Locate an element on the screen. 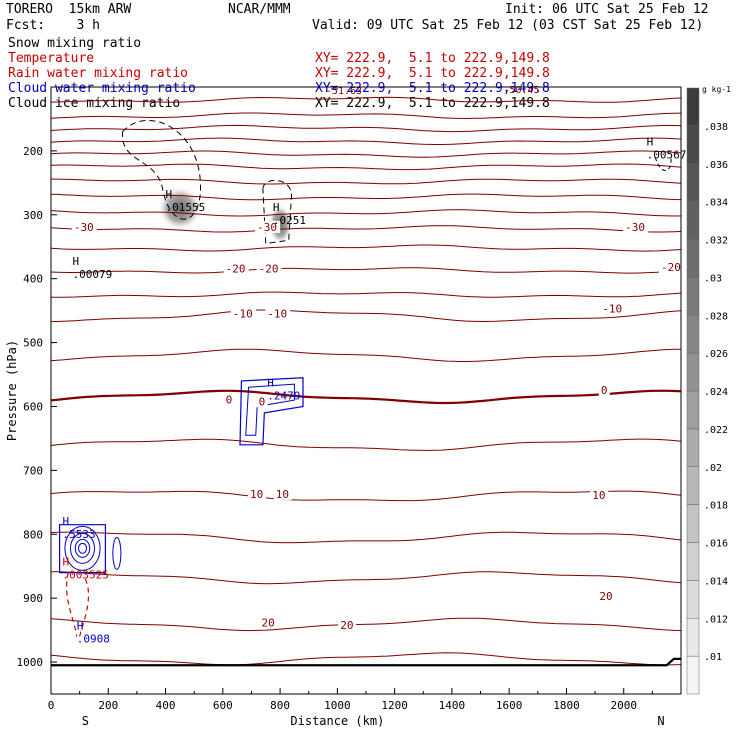  org-title: NCAR/MMM is located at coordinates (259, 9).